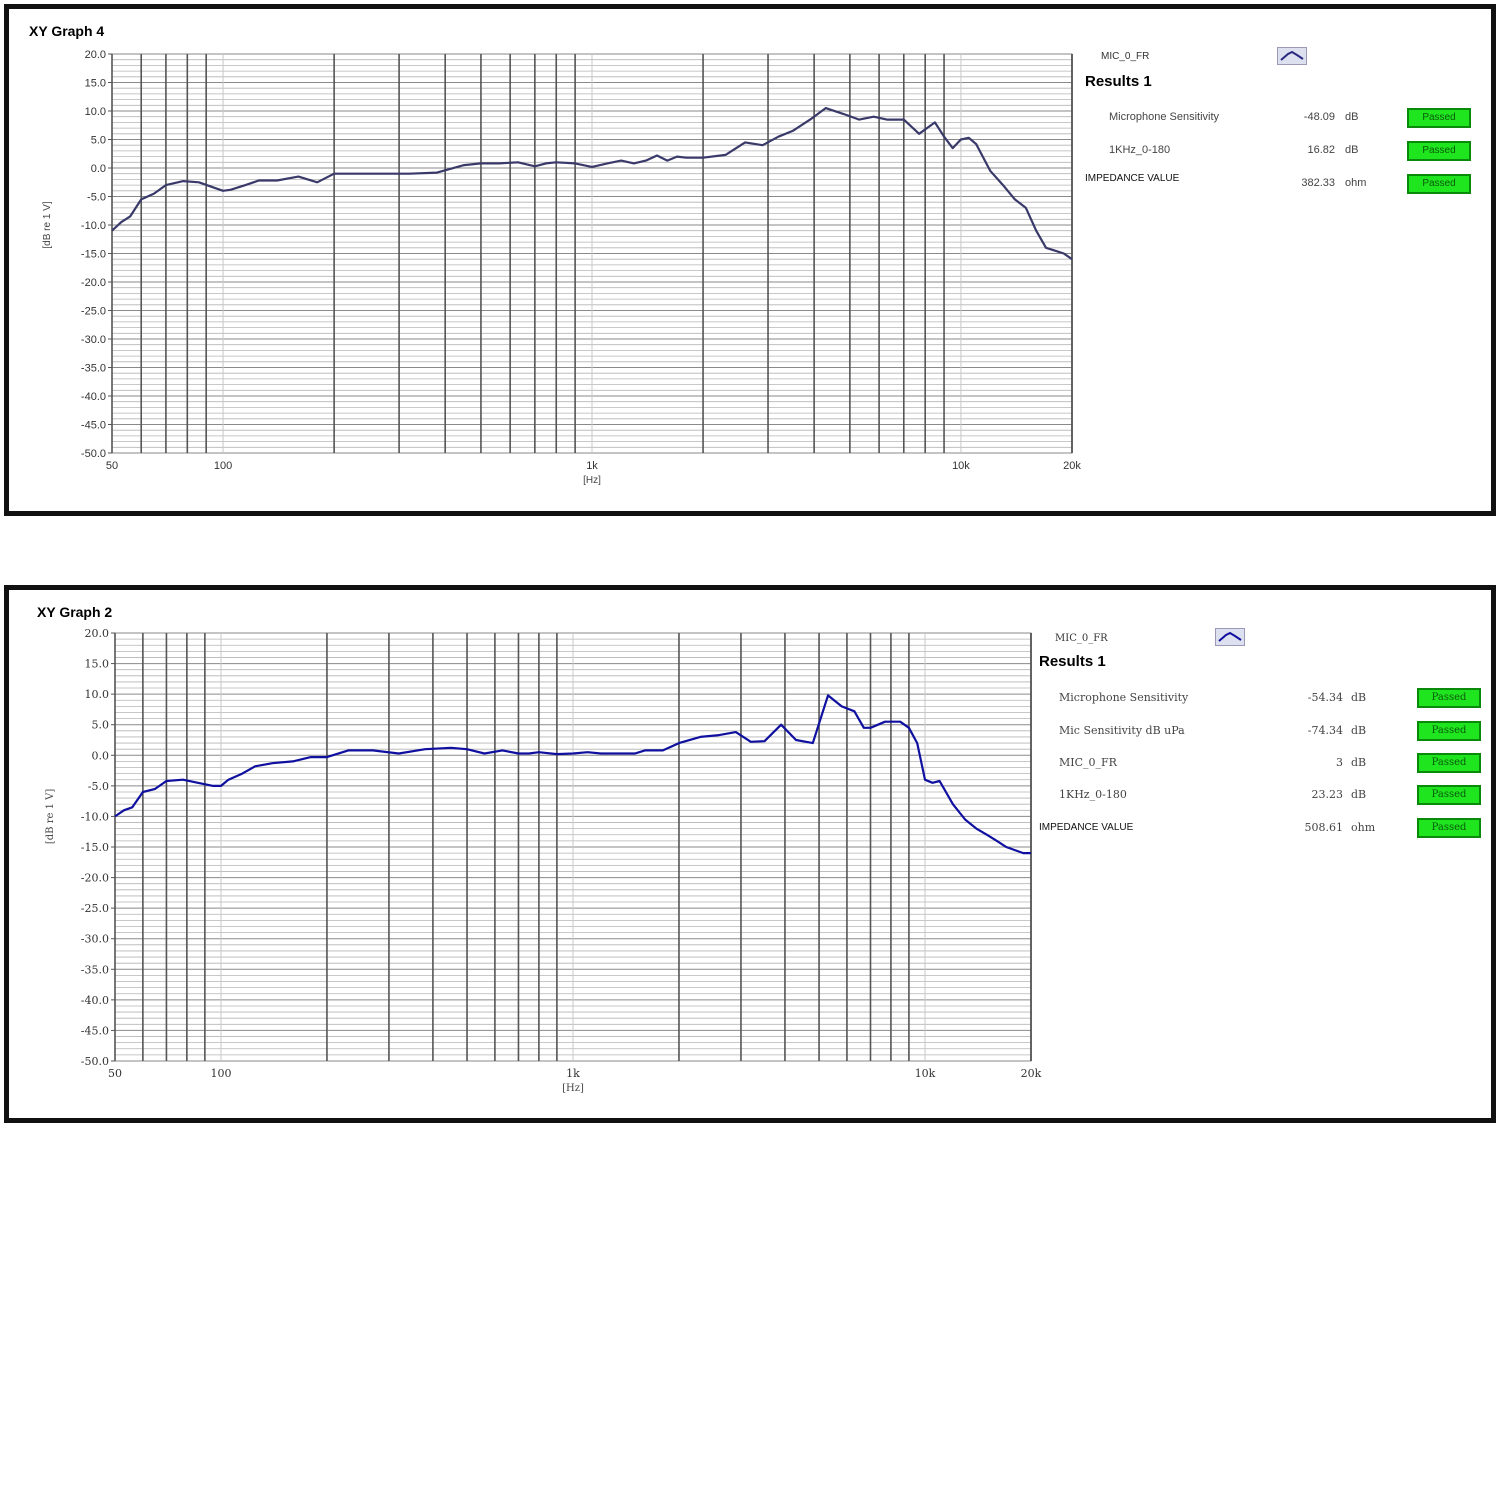 The height and width of the screenshot is (1500, 1500). Describe the element at coordinates (1088, 762) in the screenshot. I see `result-name: MIC_0_FR` at that location.